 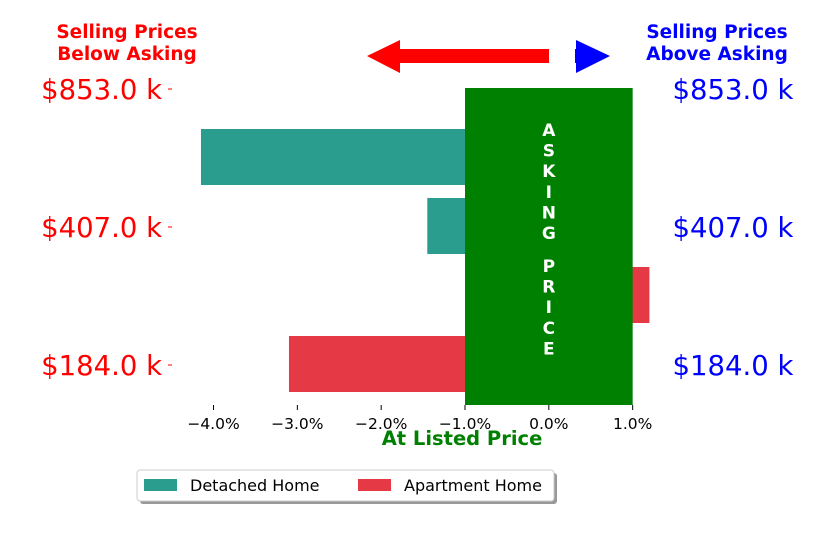 I want to click on asking-band-letter: K, so click(x=549, y=172).